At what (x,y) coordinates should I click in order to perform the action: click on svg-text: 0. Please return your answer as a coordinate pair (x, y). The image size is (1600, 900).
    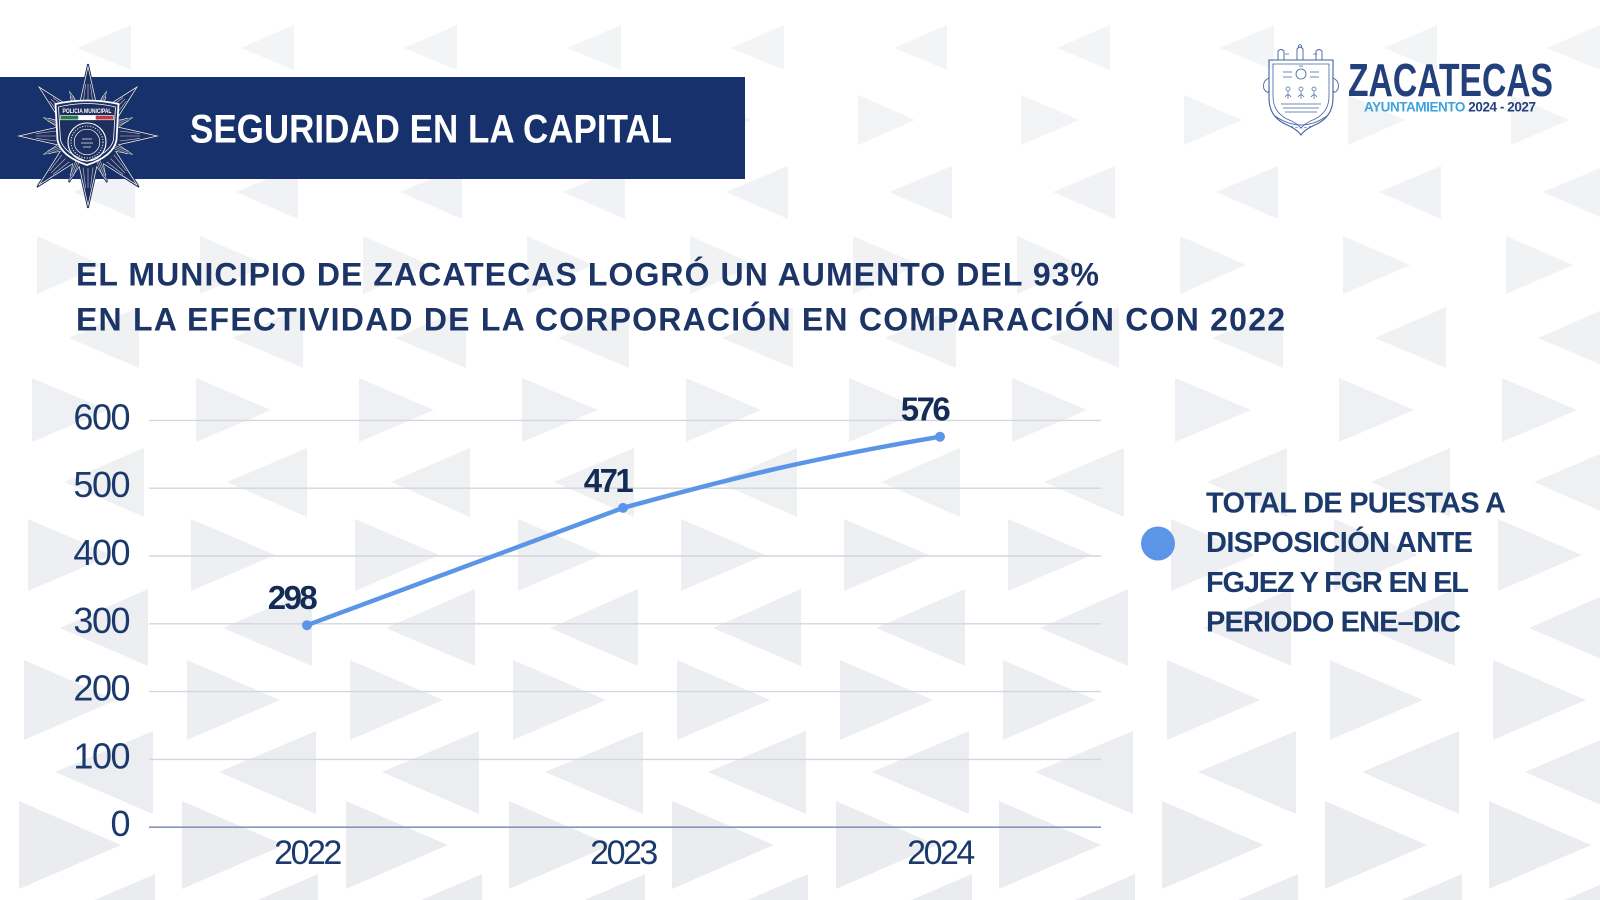
    Looking at the image, I should click on (119, 823).